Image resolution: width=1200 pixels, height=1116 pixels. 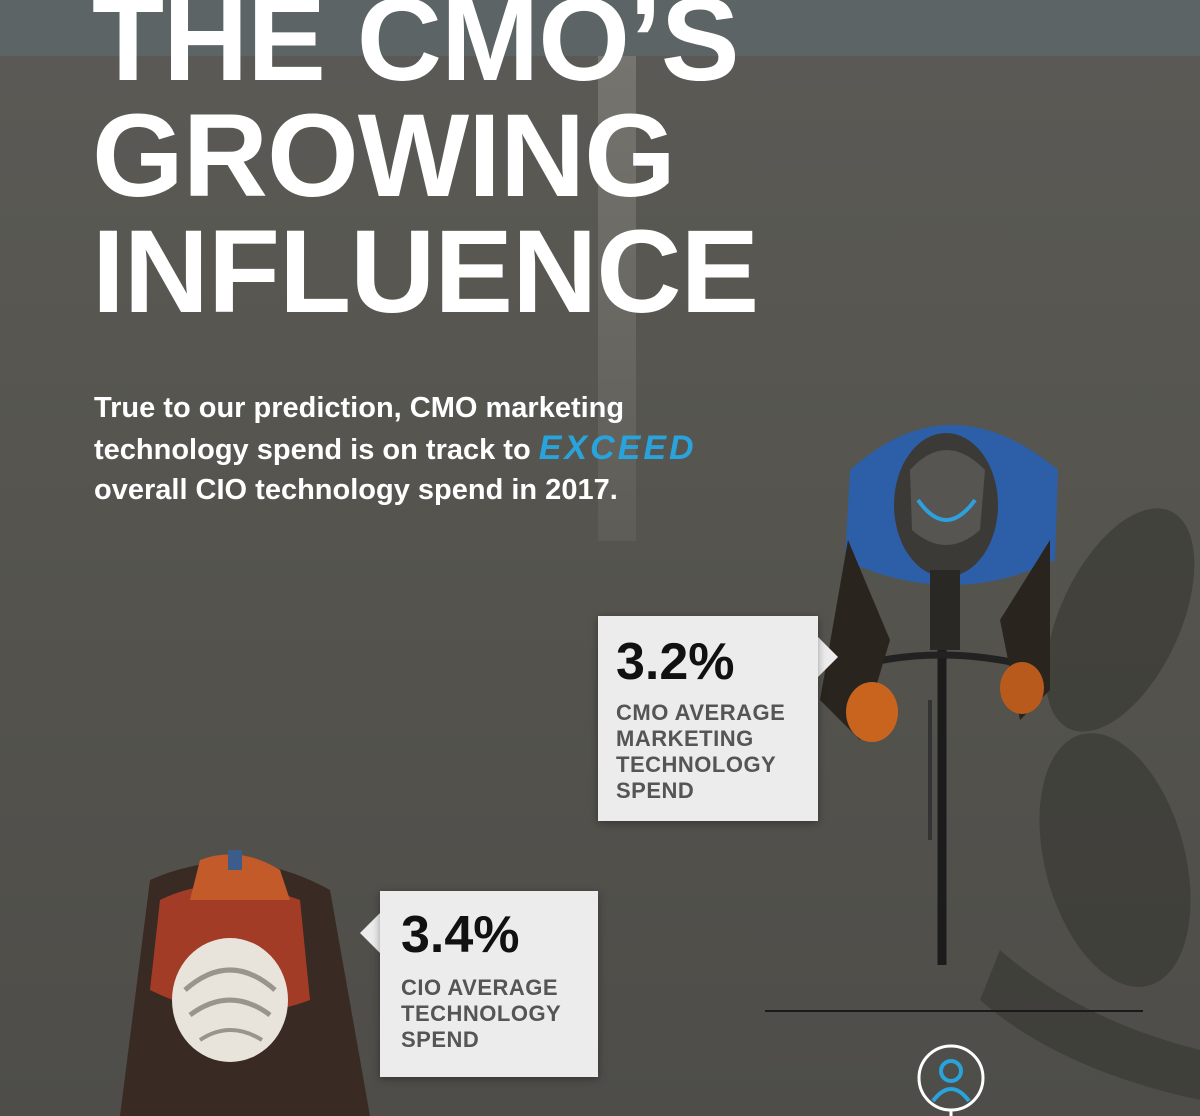 What do you see at coordinates (356, 490) in the screenshot?
I see `intro-part-2: overall CIO technology spend in 2017.` at bounding box center [356, 490].